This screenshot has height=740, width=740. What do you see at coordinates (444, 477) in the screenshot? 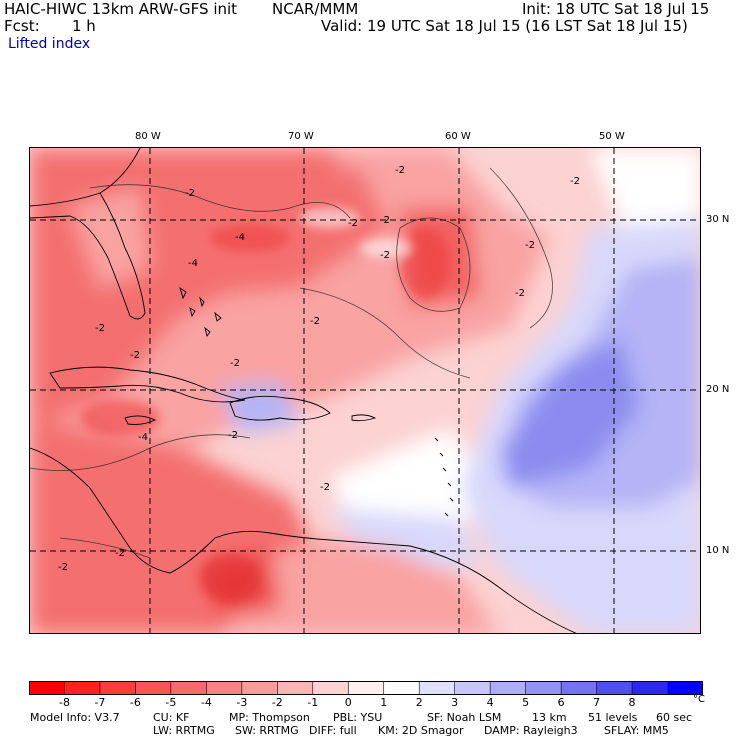
I see `lesser-antilles` at bounding box center [444, 477].